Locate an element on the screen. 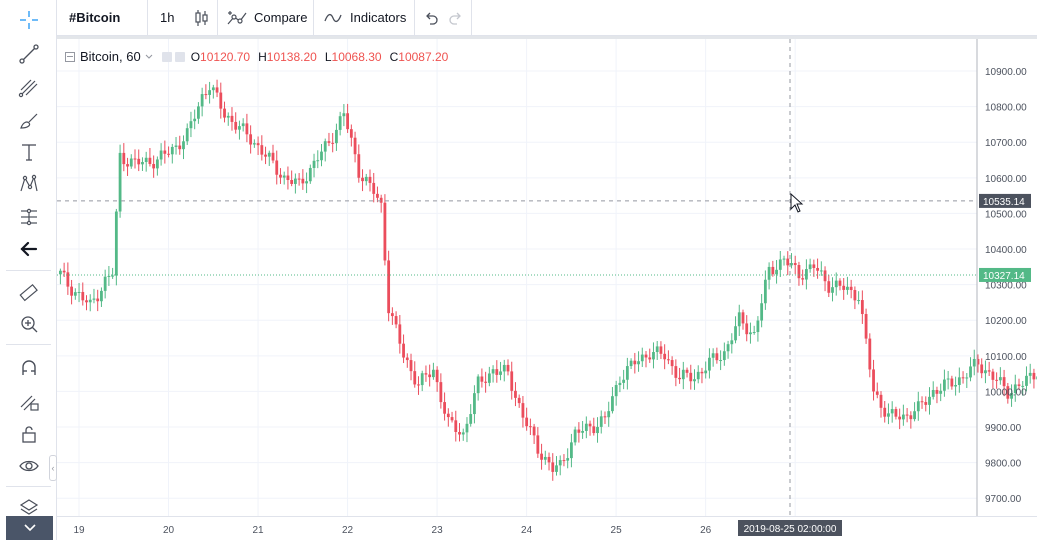  undo-button is located at coordinates (431, 17).